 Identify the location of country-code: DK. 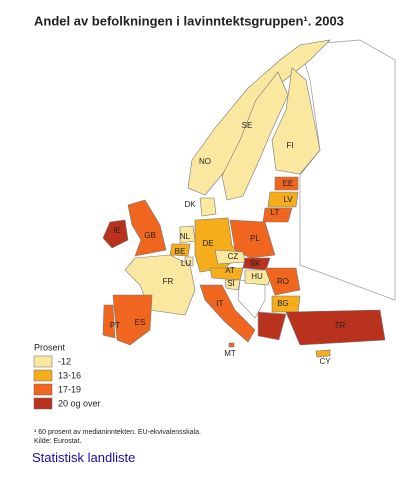
(190, 204).